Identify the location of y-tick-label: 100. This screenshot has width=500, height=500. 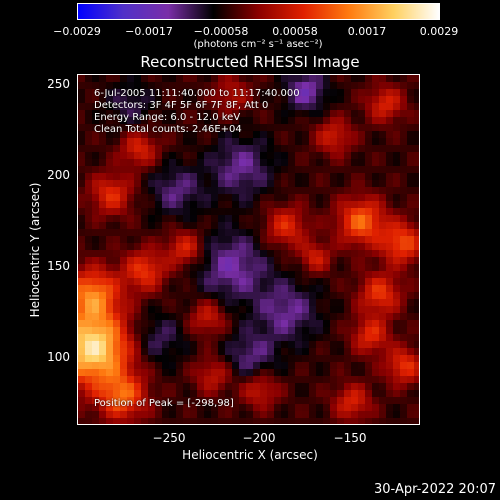
(58, 357).